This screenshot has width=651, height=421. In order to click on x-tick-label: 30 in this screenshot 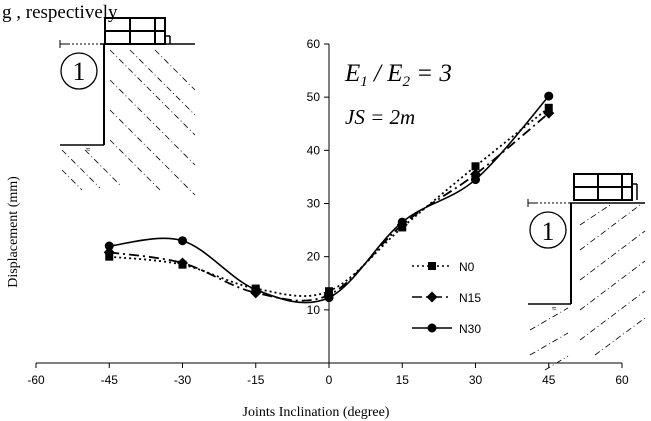, I will do `click(476, 380)`.